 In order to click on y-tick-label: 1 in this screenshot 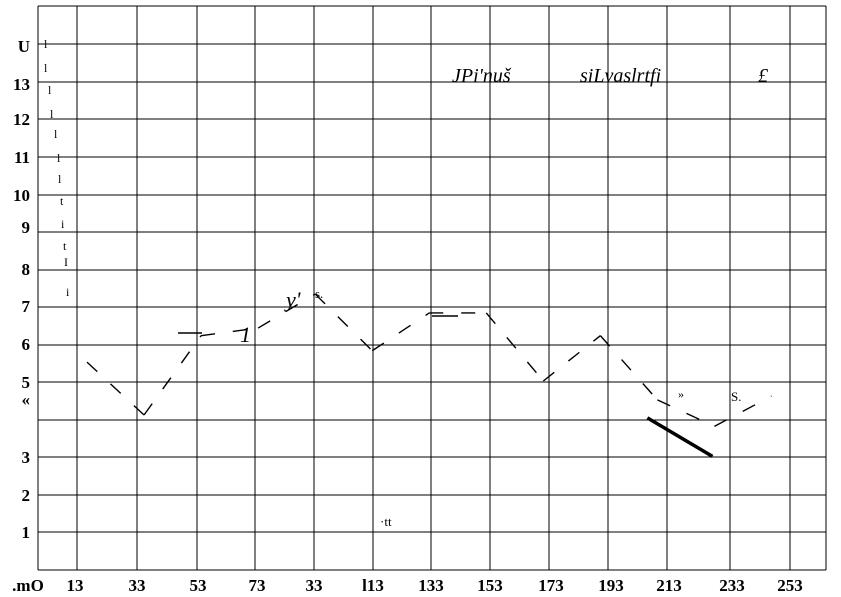, I will do `click(26, 532)`.